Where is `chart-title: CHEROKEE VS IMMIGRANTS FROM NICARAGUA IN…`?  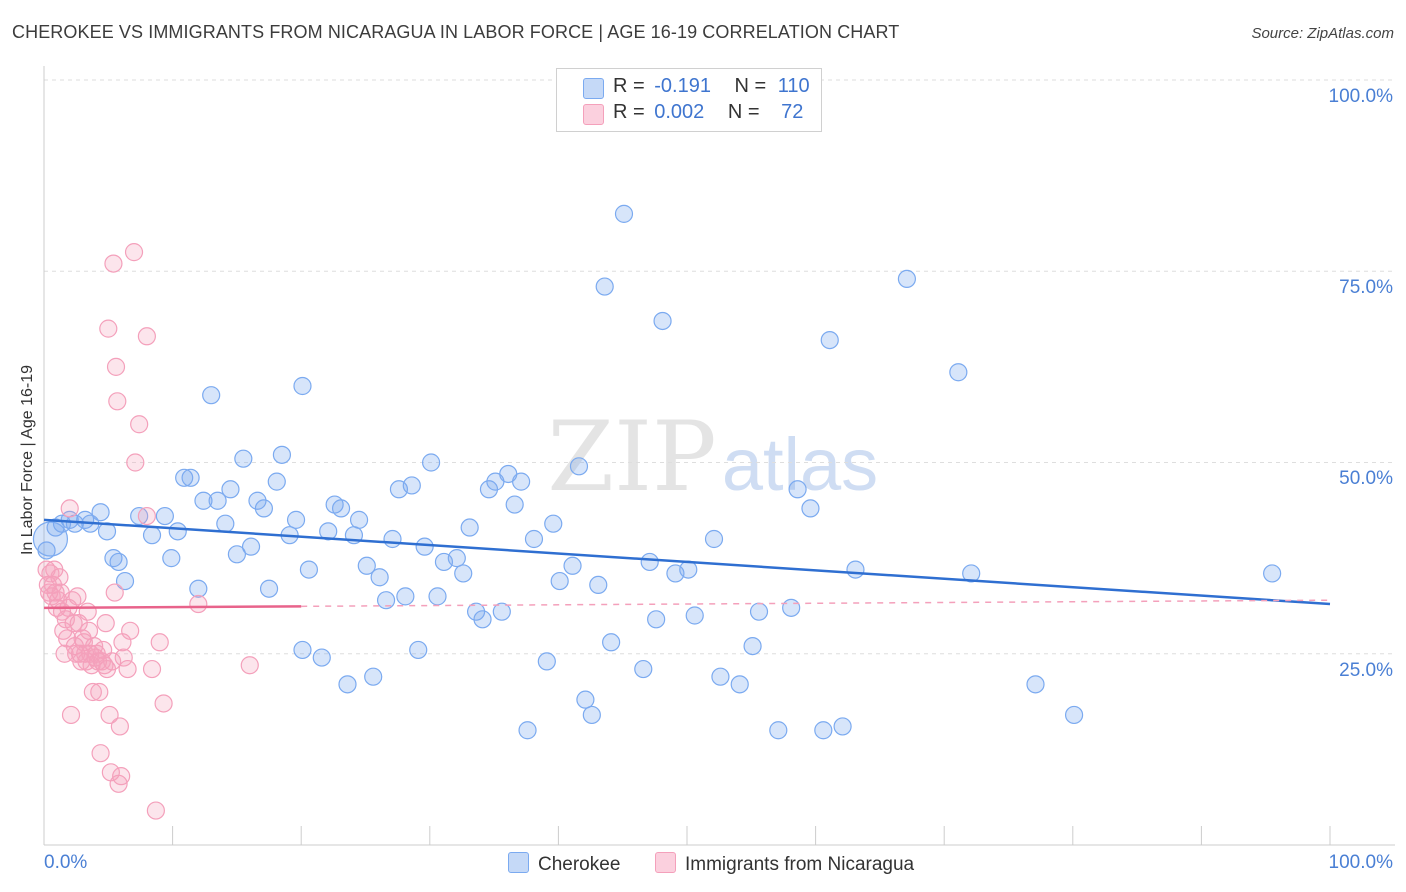
chart-title: CHEROKEE VS IMMIGRANTS FROM NICARAGUA IN… is located at coordinates (456, 32).